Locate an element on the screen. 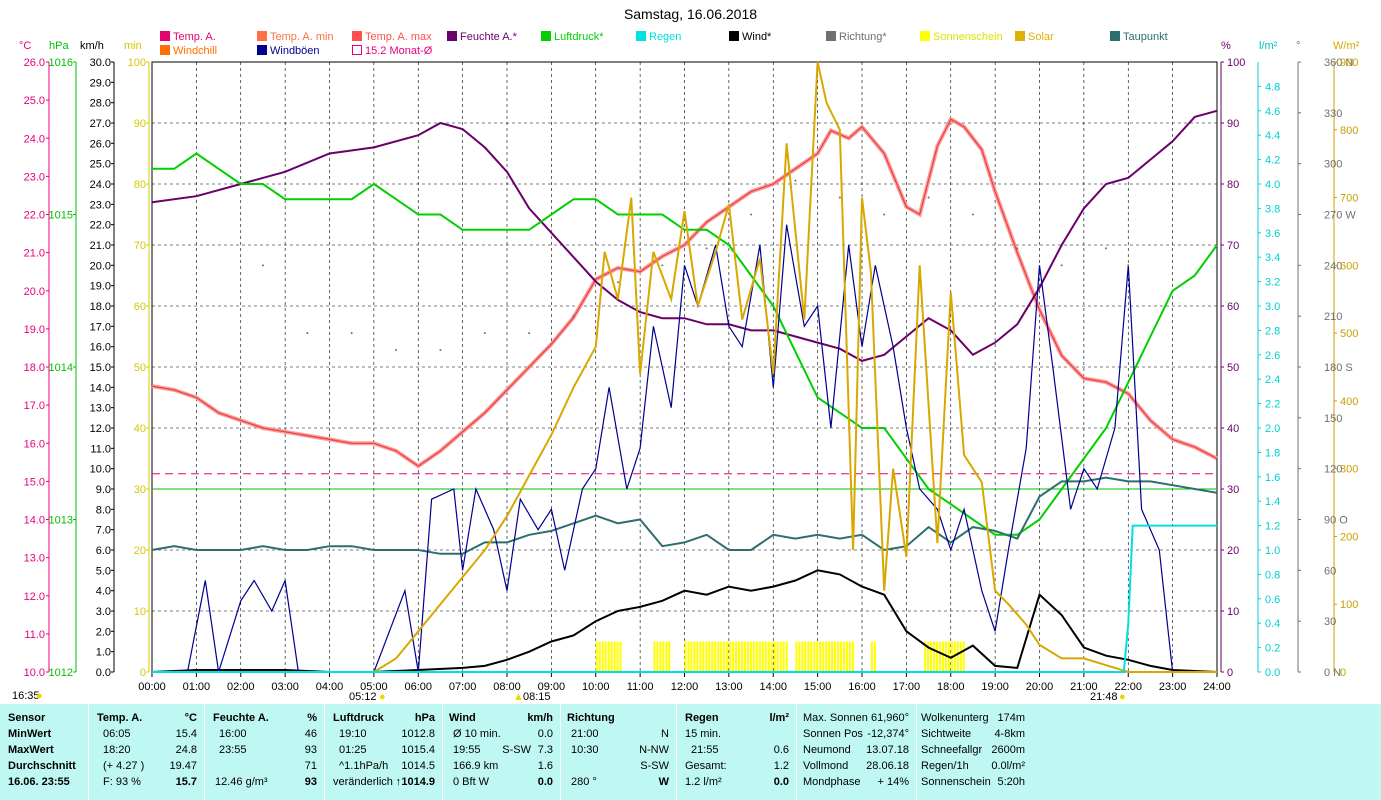 The image size is (1381, 800). y-tick-label: 200 is located at coordinates (1349, 537).